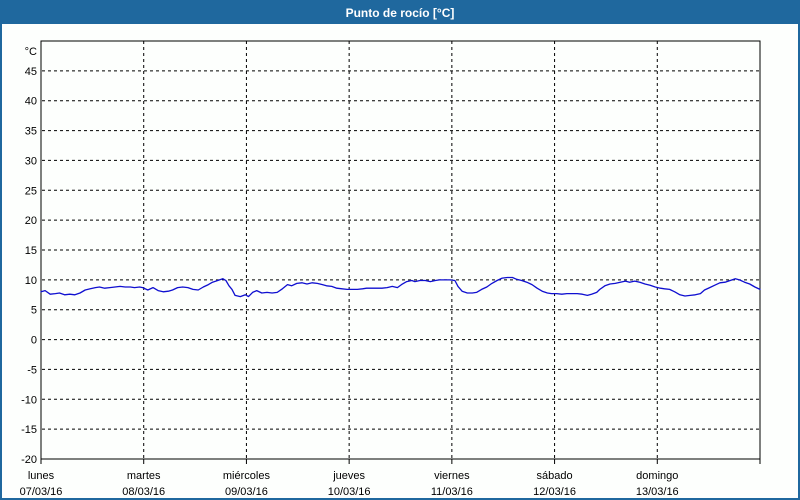 The image size is (800, 500). What do you see at coordinates (349, 492) in the screenshot?
I see `x-axis-date-label: 10/03/16` at bounding box center [349, 492].